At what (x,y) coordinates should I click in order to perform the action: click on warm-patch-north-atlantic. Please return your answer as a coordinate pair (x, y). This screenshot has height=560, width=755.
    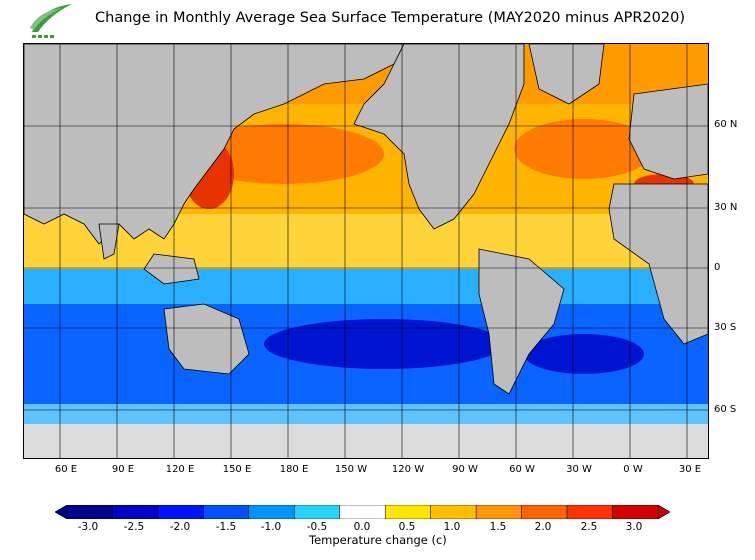
    Looking at the image, I should click on (584, 149).